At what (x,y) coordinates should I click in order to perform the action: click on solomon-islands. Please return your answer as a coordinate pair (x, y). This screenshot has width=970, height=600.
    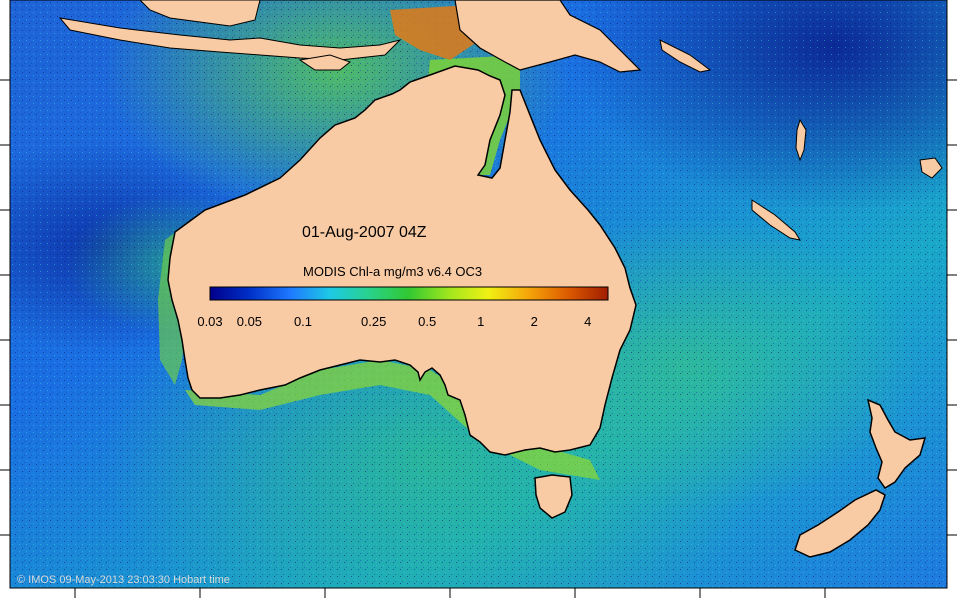
    Looking at the image, I should click on (685, 56).